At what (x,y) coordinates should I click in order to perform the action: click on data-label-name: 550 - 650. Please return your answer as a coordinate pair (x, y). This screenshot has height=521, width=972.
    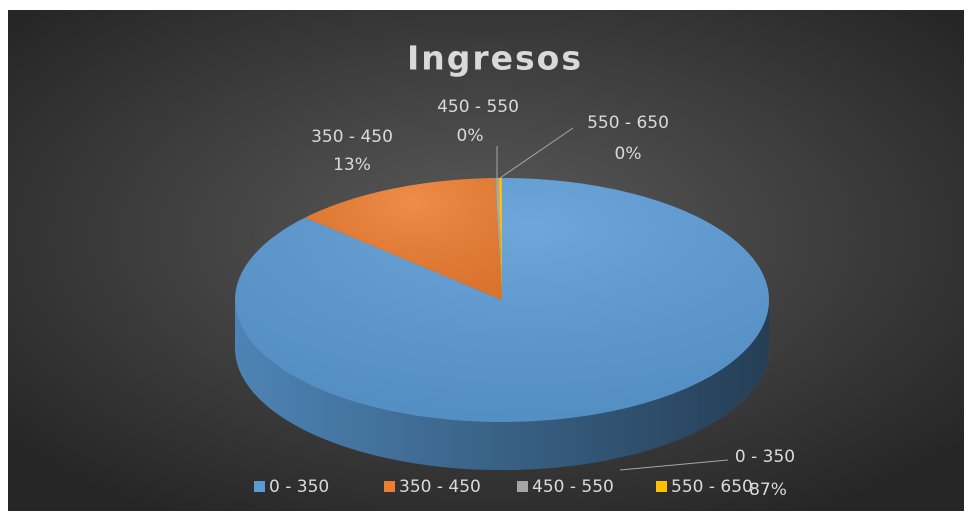
    Looking at the image, I should click on (628, 123).